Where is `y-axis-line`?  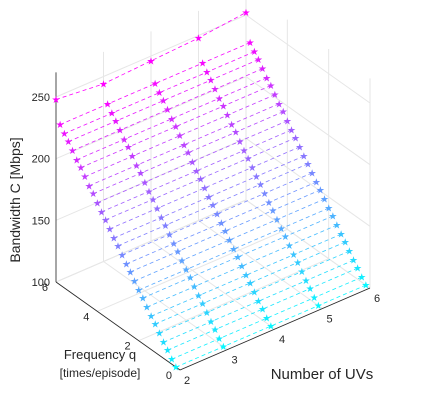 y-axis-line is located at coordinates (118, 326).